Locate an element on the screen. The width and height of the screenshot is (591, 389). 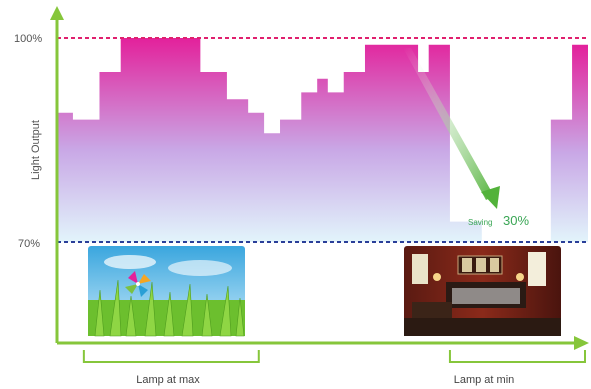
pinwheel-icon is located at coordinates (138, 284).